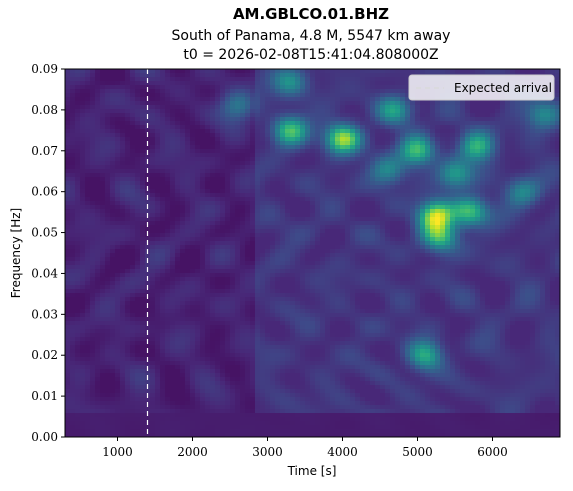 This screenshot has height=491, width=573. What do you see at coordinates (44, 437) in the screenshot?
I see `y-tick-label: 0.00` at bounding box center [44, 437].